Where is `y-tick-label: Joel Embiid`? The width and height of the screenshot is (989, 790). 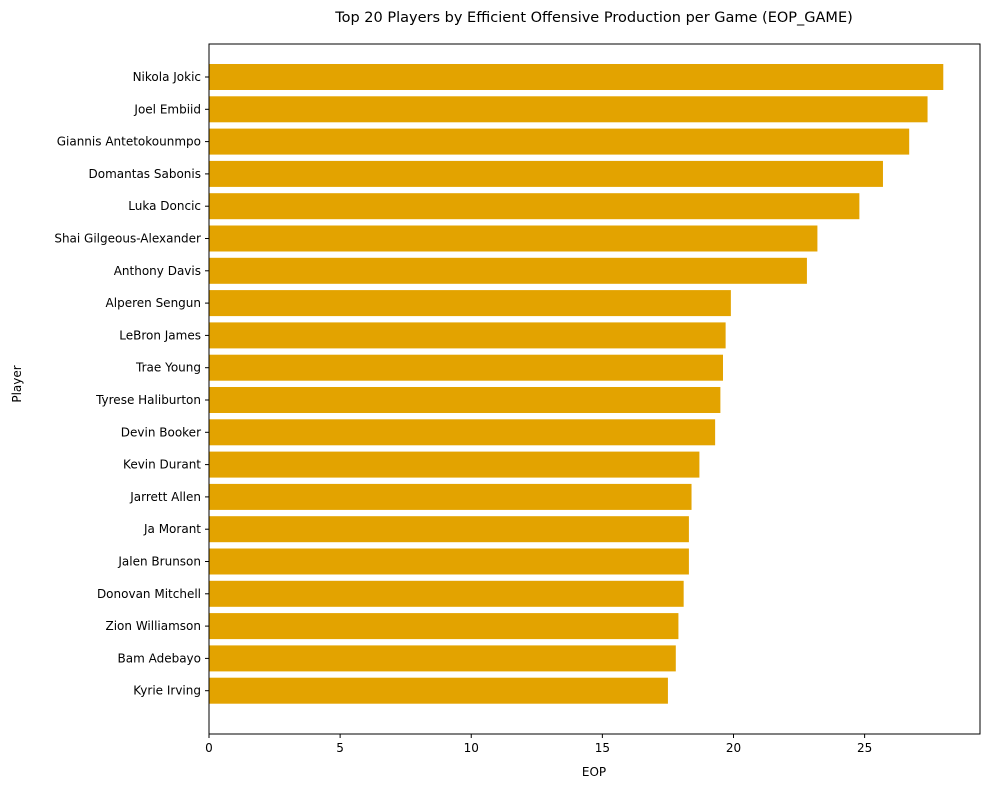
y-tick-label: Joel Embiid is located at coordinates (167, 109).